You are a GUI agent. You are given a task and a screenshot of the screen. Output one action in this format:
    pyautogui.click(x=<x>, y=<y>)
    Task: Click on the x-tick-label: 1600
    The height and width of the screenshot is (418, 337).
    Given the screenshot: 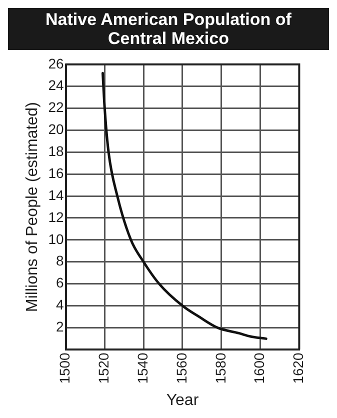 What is the action you would take?
    pyautogui.click(x=258, y=368)
    